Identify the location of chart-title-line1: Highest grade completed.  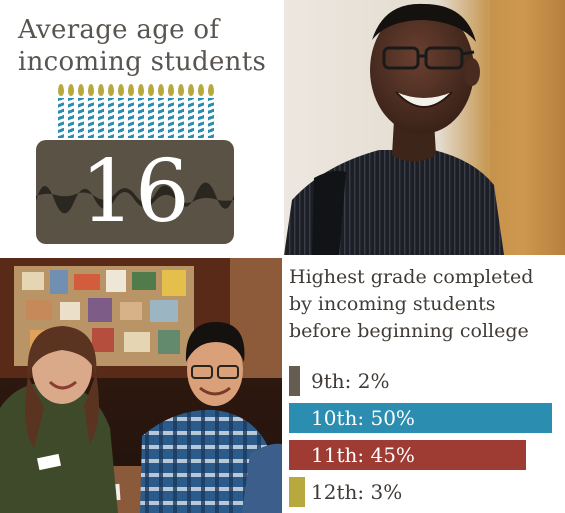
(411, 277).